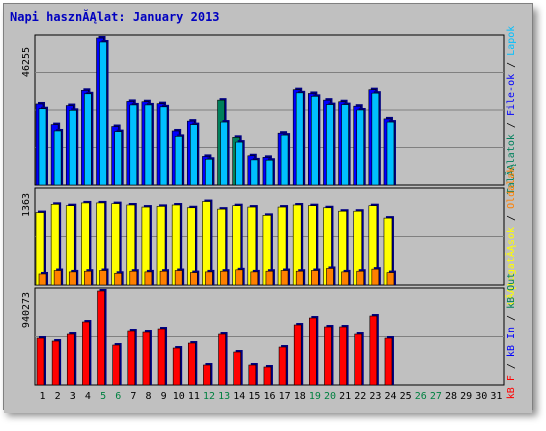 Image resolution: width=546 pixels, height=431 pixels. What do you see at coordinates (390, 153) in the screenshot?
I see `files-bar-24-face` at bounding box center [390, 153].